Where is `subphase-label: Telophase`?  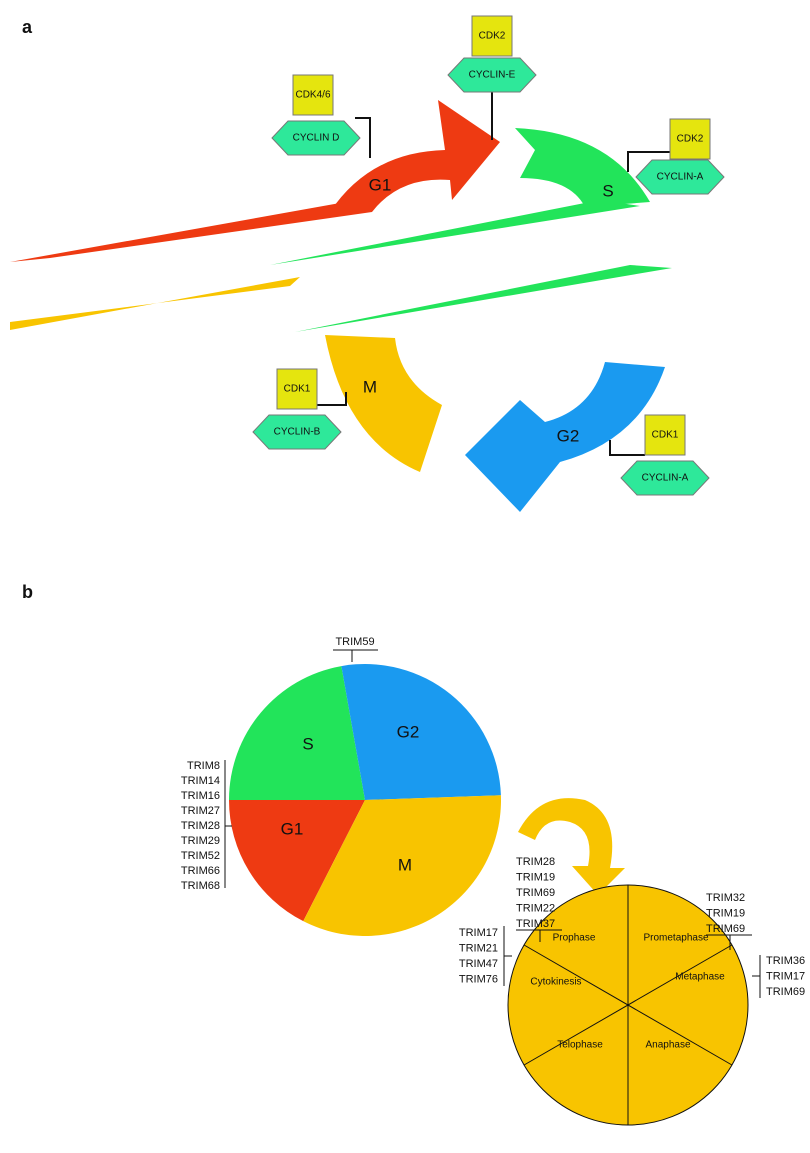
subphase-label: Telophase is located at coordinates (580, 1045).